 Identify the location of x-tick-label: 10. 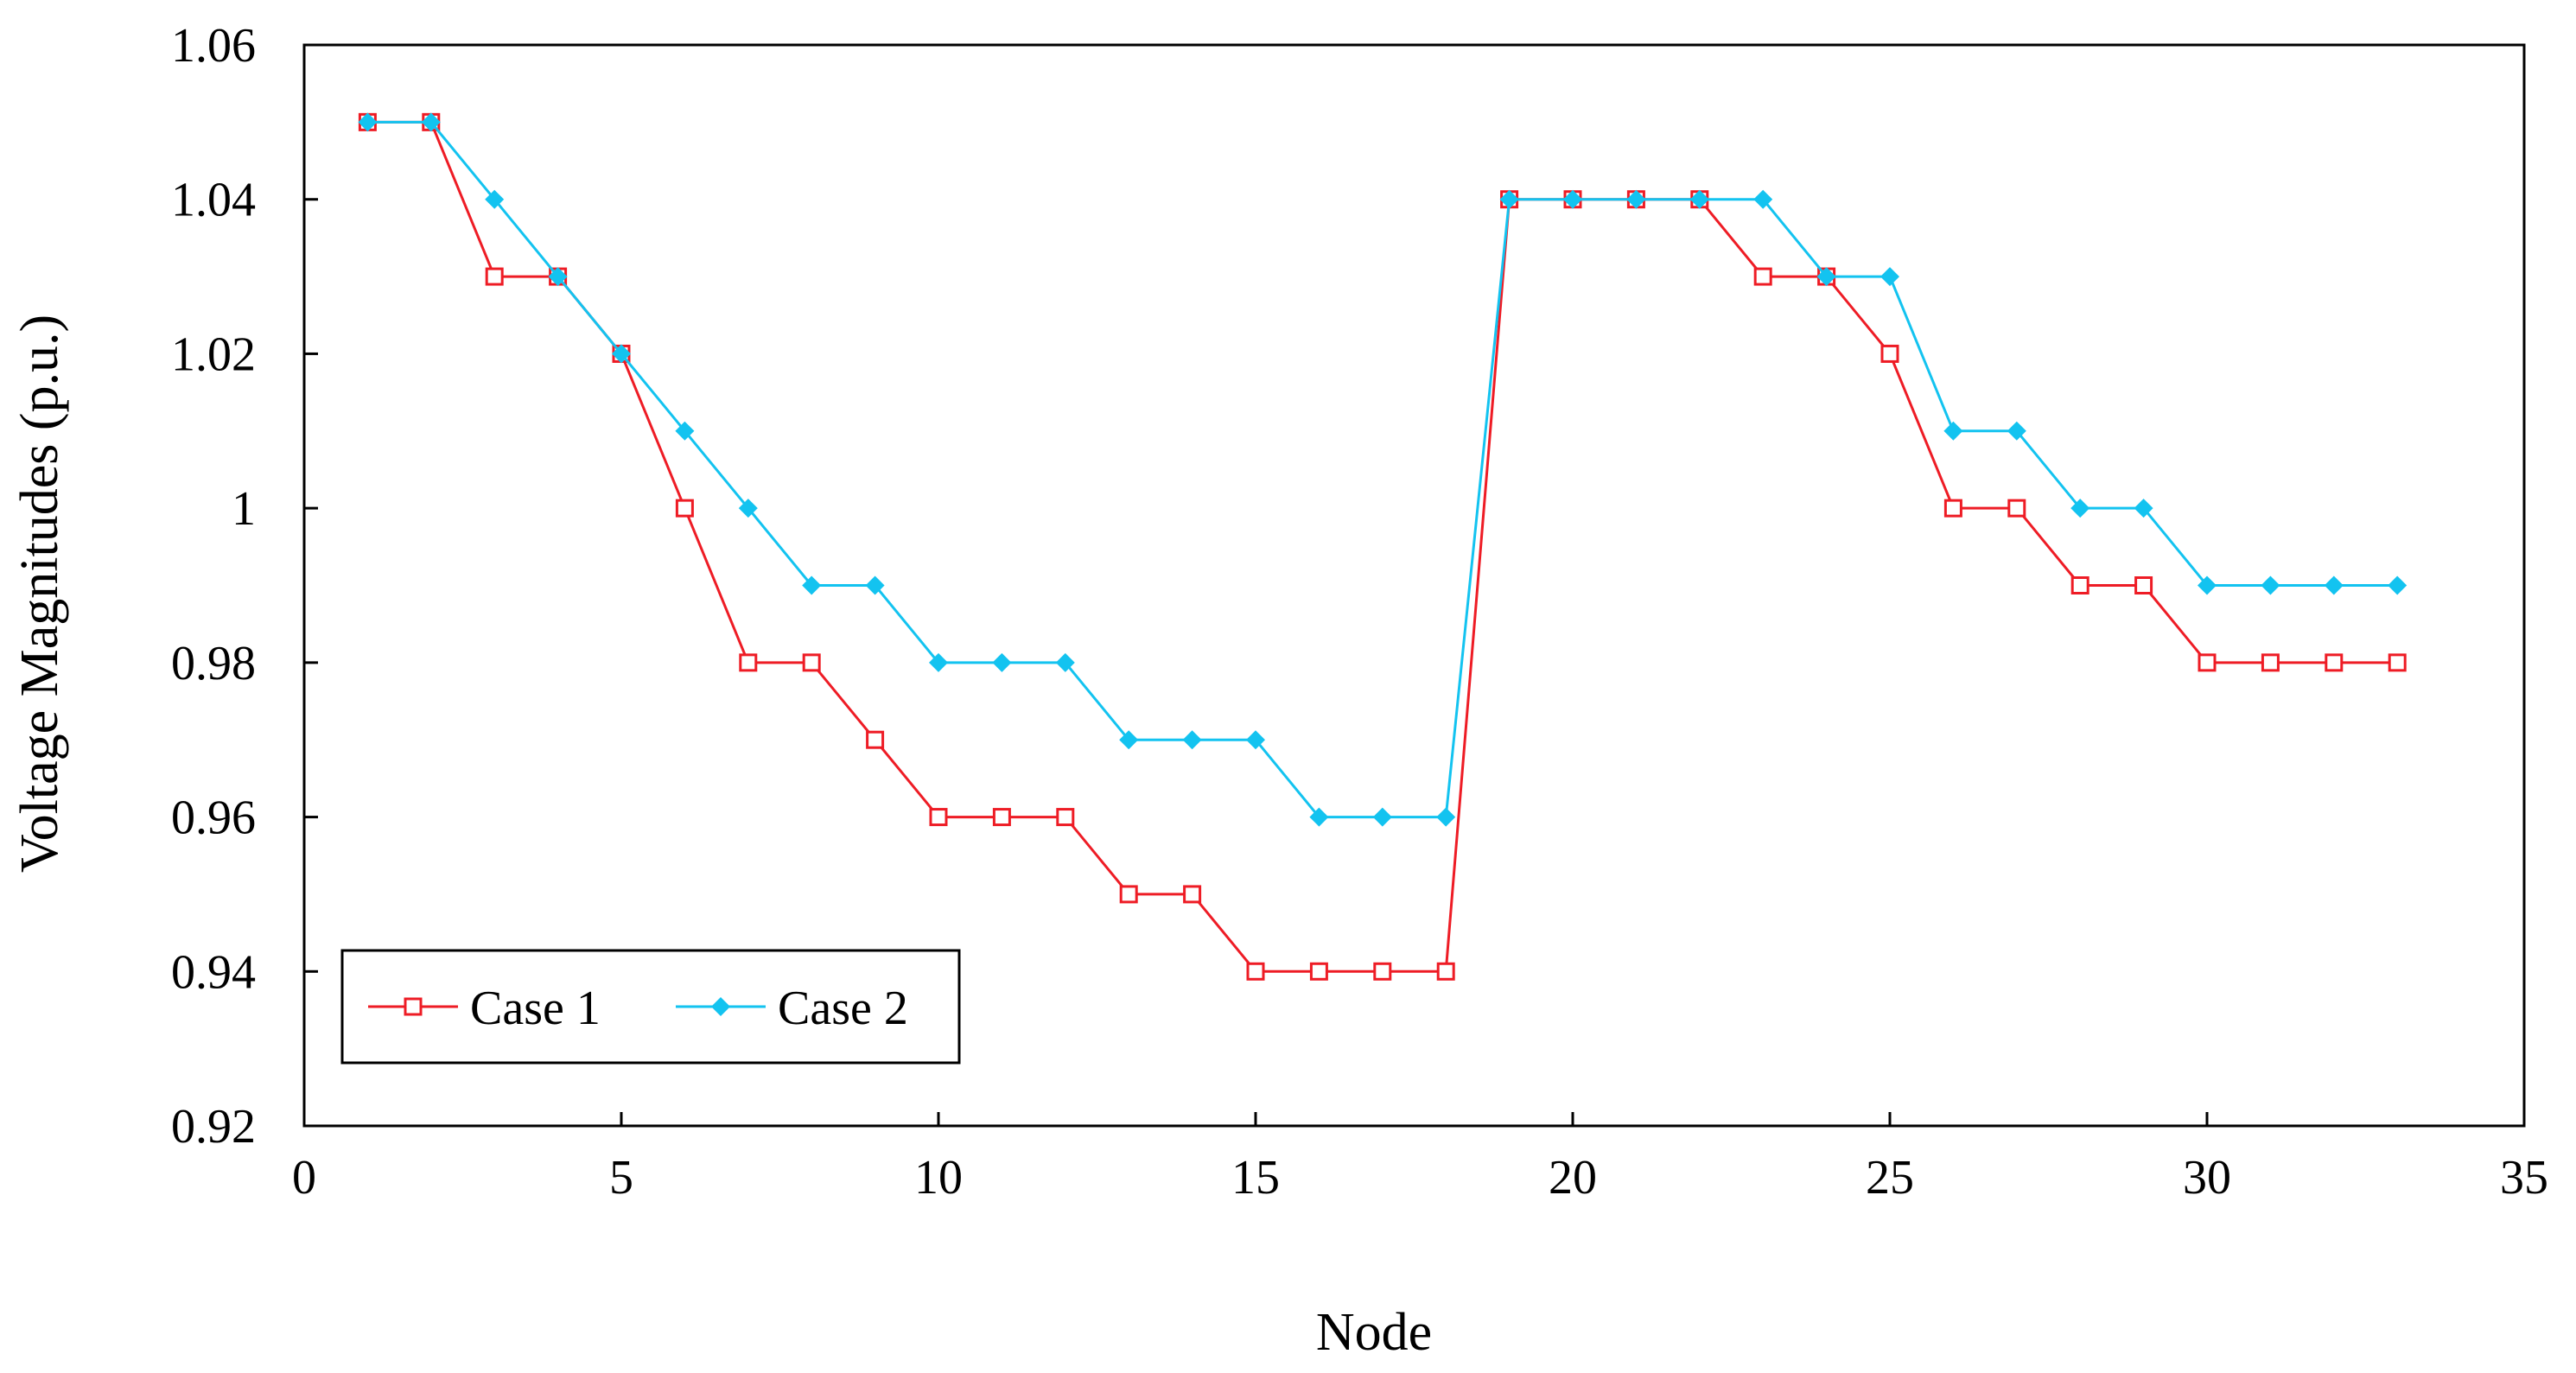
(939, 1178).